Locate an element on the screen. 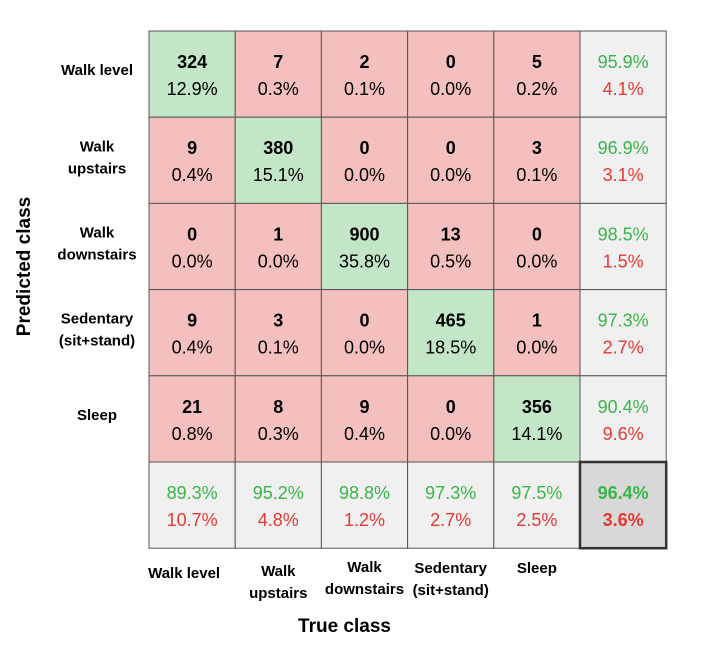 The width and height of the screenshot is (707, 652). row-error: 9.6% is located at coordinates (623, 434).